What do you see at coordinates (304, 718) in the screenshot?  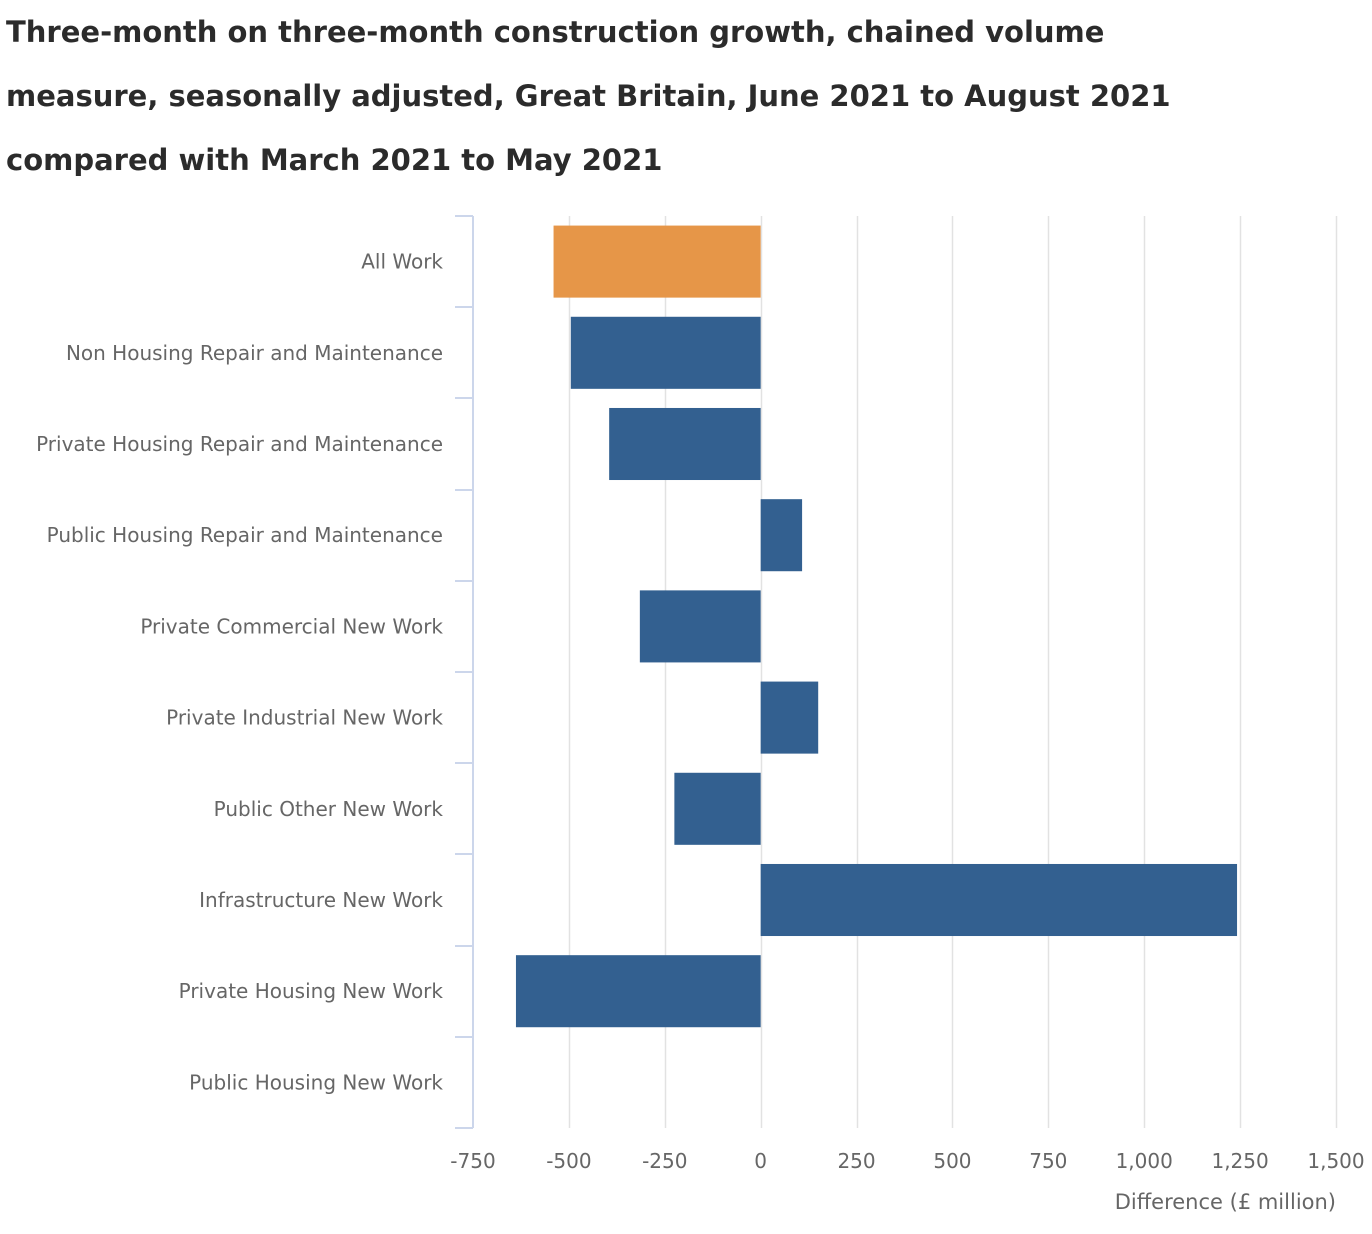 I see `category-label: Private Industrial New Work` at bounding box center [304, 718].